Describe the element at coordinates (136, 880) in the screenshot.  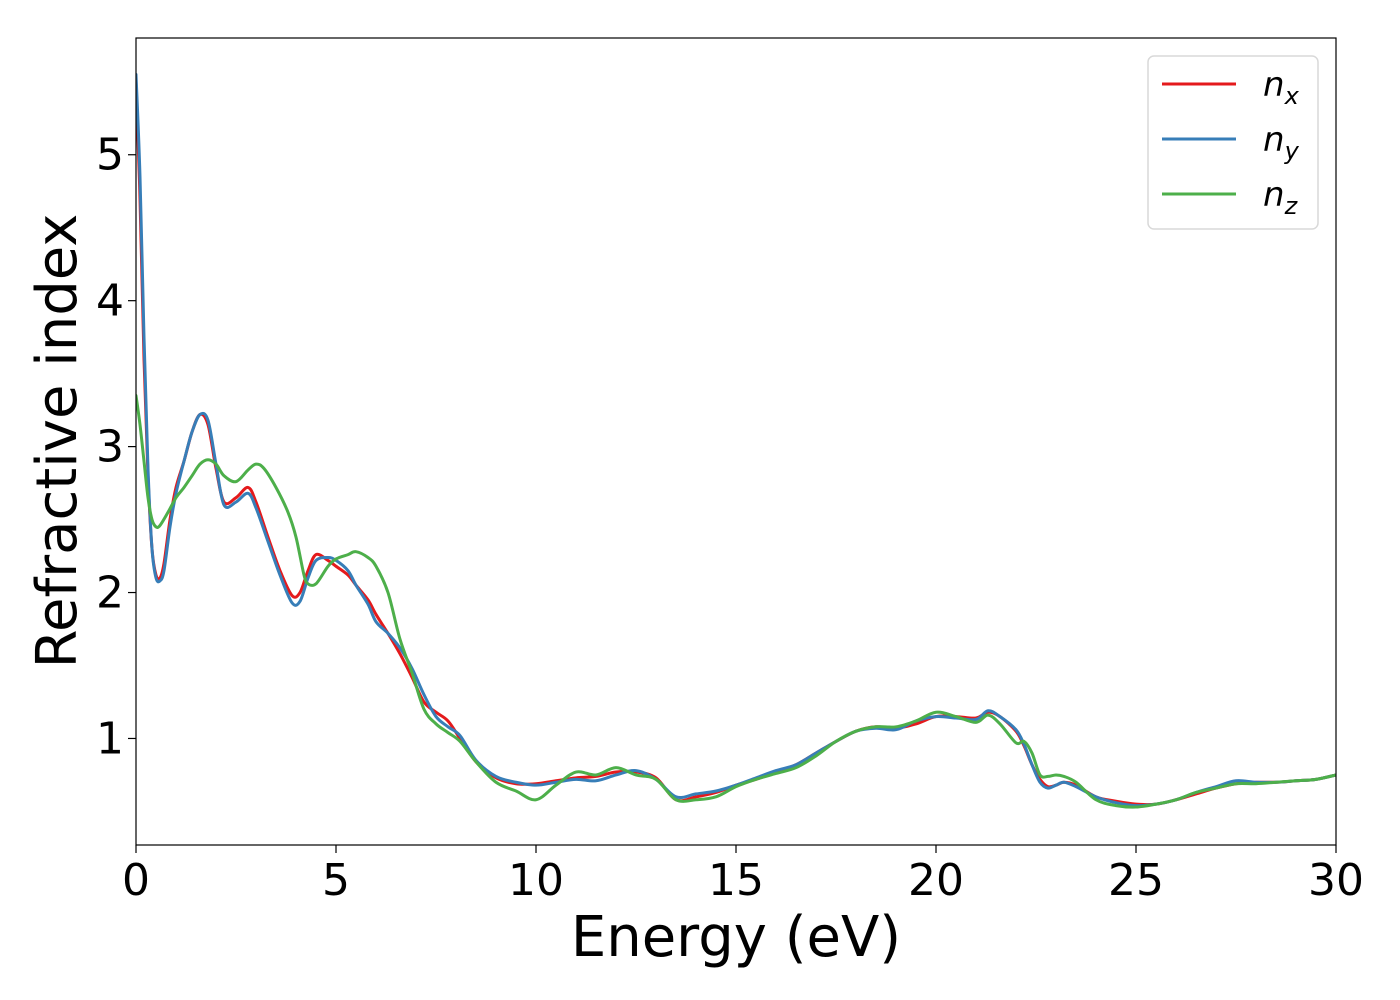
I see `x-tick-label: 0` at that location.